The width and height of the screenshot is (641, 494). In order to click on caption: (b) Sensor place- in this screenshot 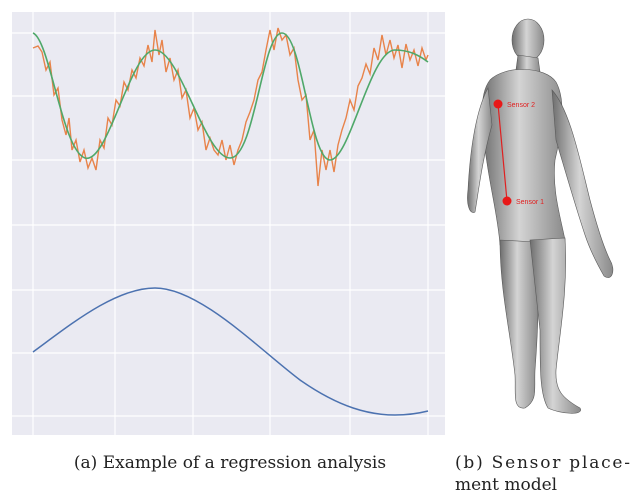, I will do `click(542, 463)`.